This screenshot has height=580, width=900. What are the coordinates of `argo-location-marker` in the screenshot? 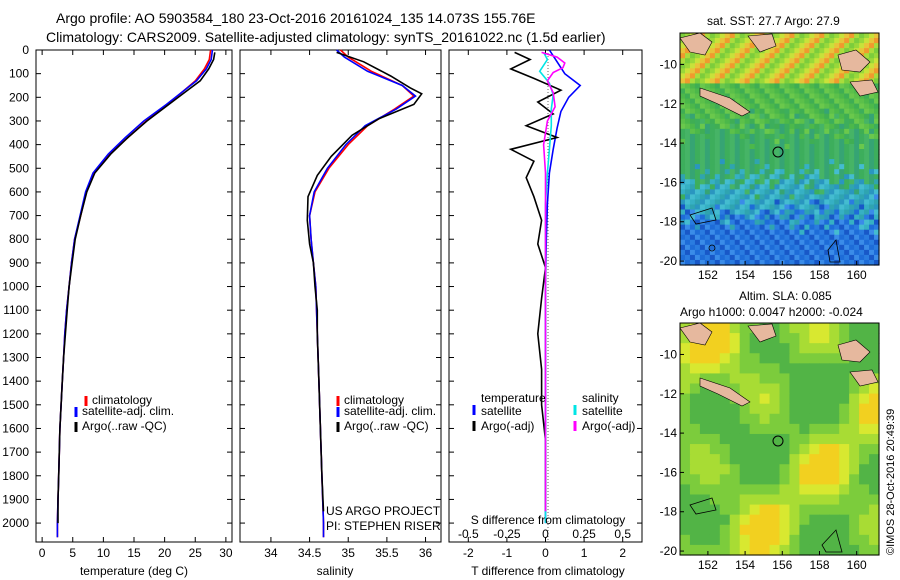 It's located at (778, 441).